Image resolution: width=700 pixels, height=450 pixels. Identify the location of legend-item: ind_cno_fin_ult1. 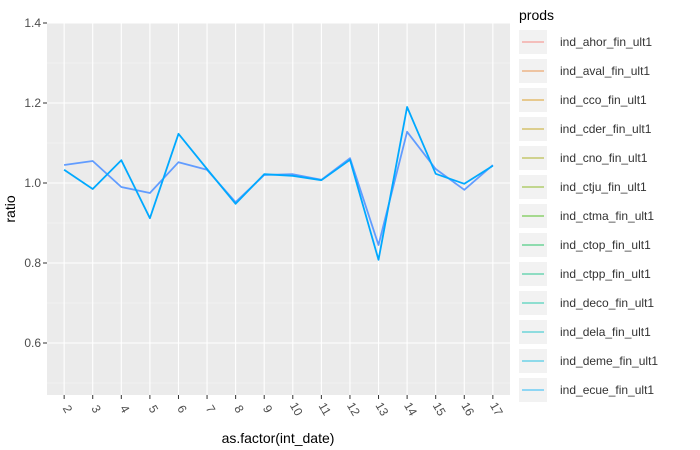
(583, 158).